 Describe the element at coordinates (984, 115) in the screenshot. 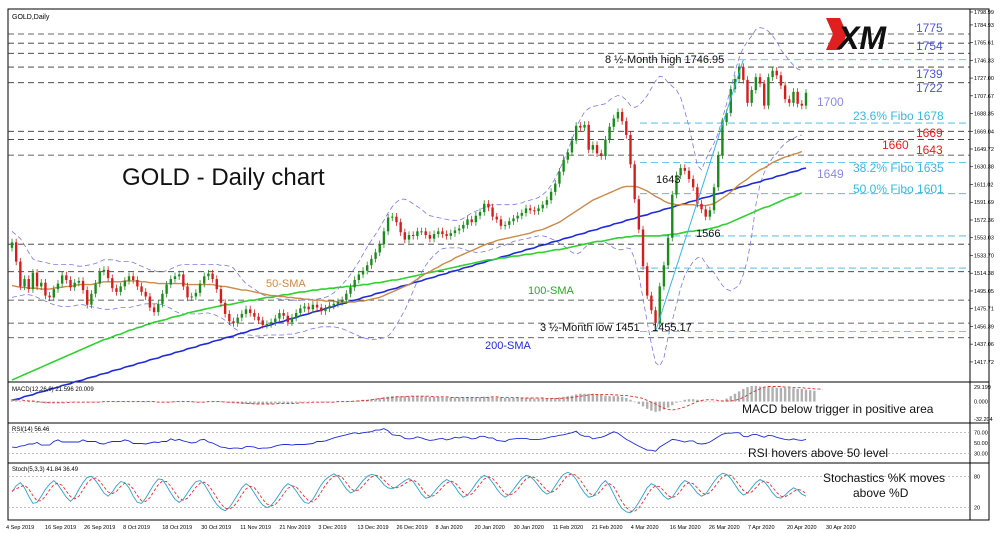

I see `price-tick-label: 1688.35` at that location.